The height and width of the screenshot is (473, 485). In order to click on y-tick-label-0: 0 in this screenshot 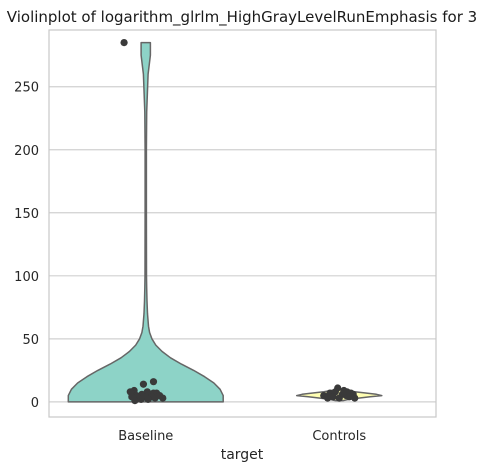, I will do `click(35, 403)`.